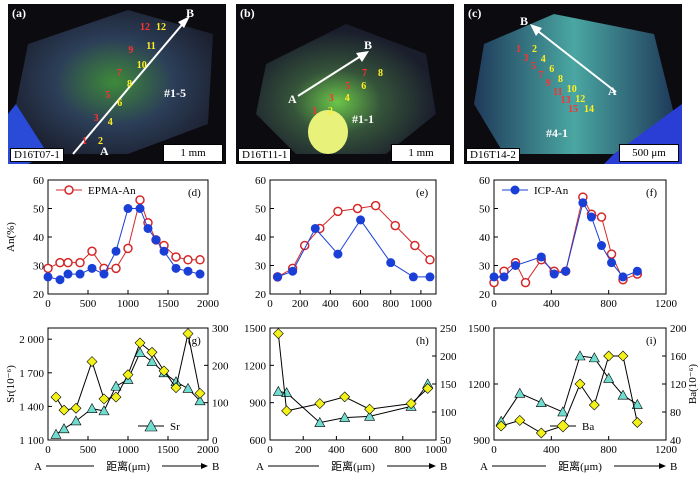  Describe the element at coordinates (588, 427) in the screenshot. I see `legend-label: Ba` at that location.